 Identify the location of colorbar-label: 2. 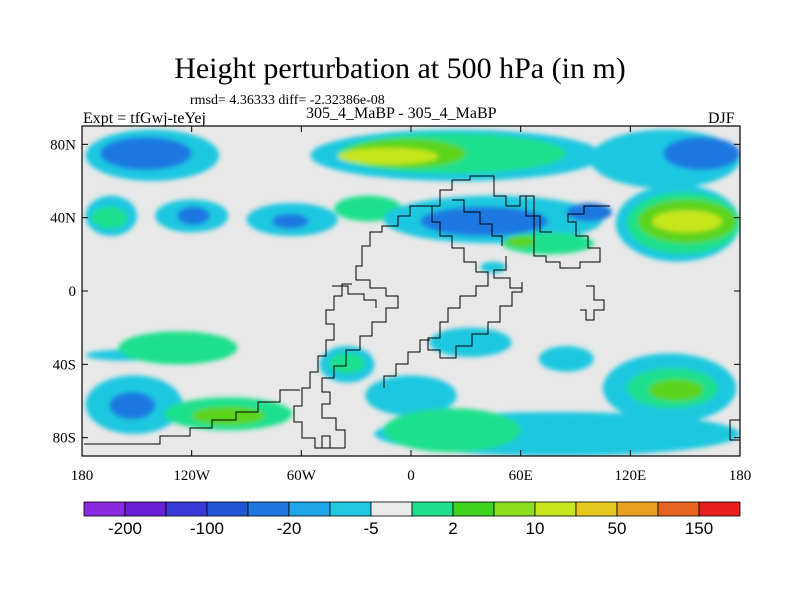
(452, 528).